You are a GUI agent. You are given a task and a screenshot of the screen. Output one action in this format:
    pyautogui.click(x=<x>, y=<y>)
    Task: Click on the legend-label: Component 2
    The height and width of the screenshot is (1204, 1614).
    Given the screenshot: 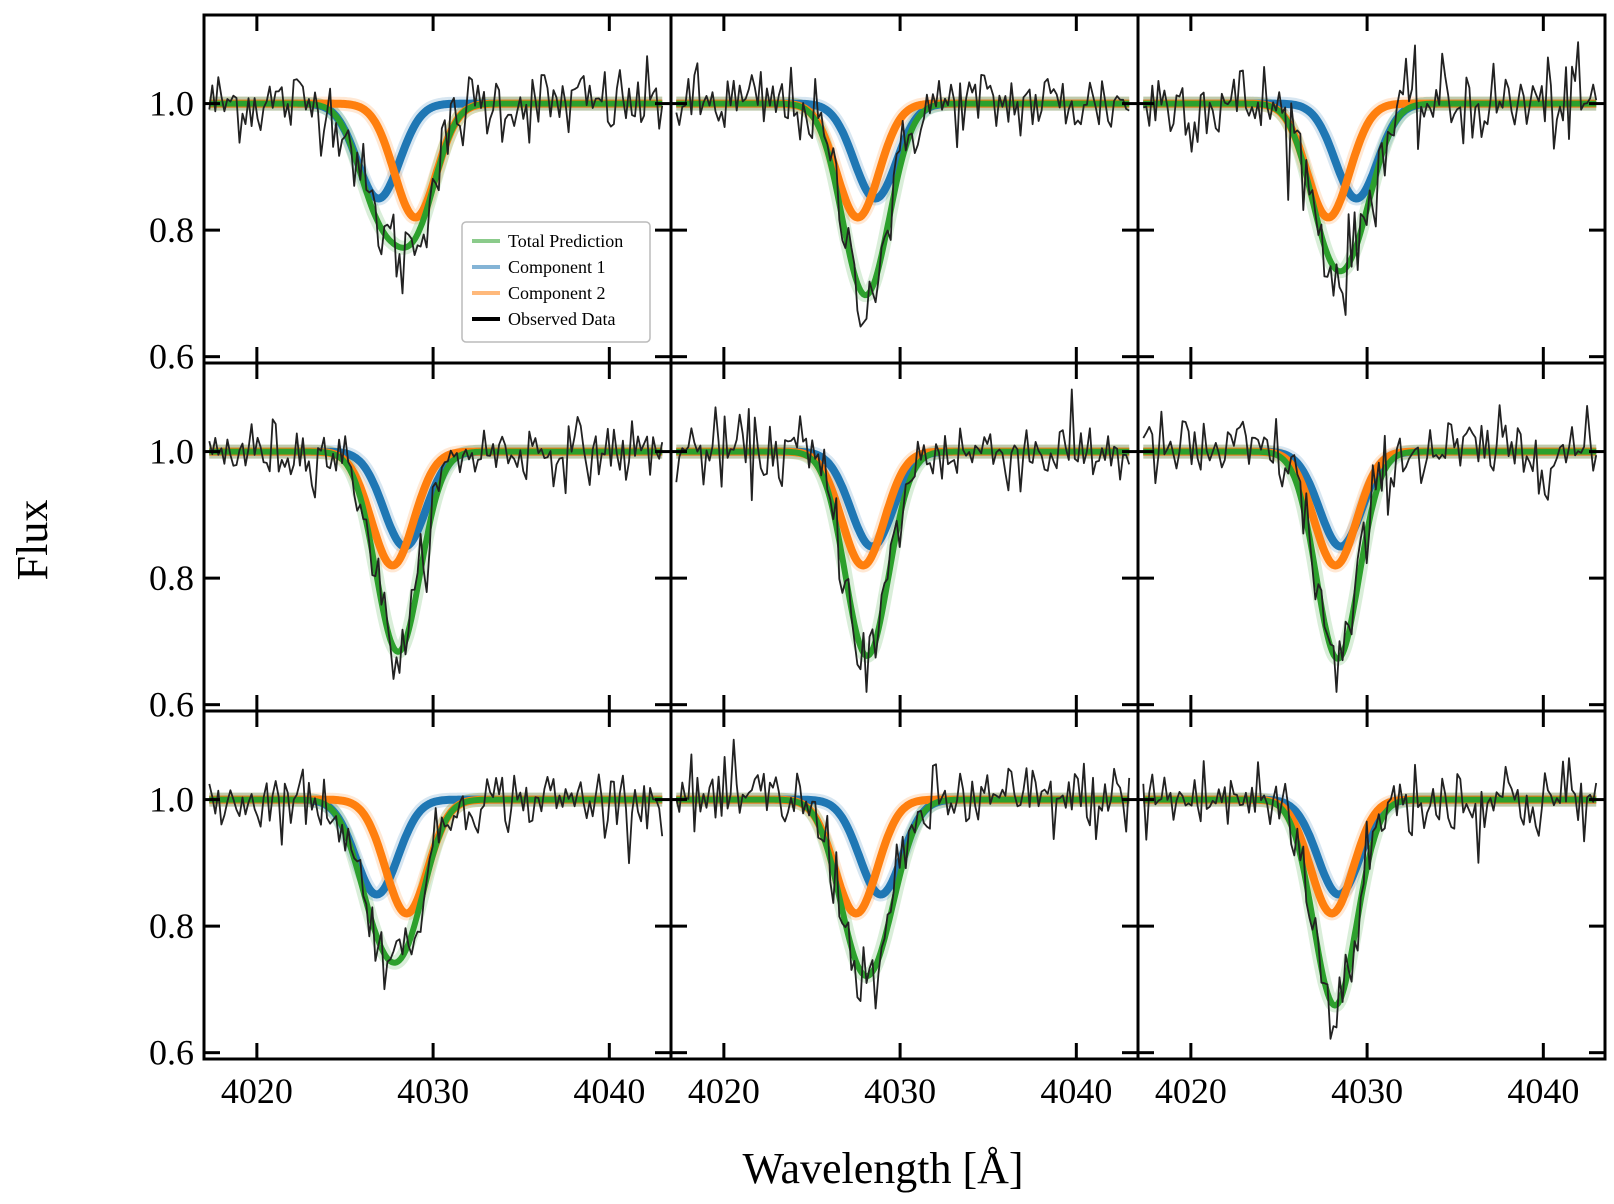 What is the action you would take?
    pyautogui.click(x=557, y=293)
    